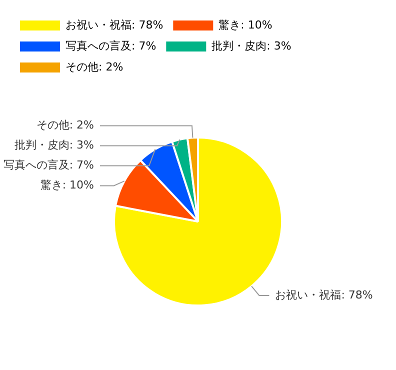 The height and width of the screenshot is (370, 396). I want to click on legend-label: その他: 2%, so click(95, 67).